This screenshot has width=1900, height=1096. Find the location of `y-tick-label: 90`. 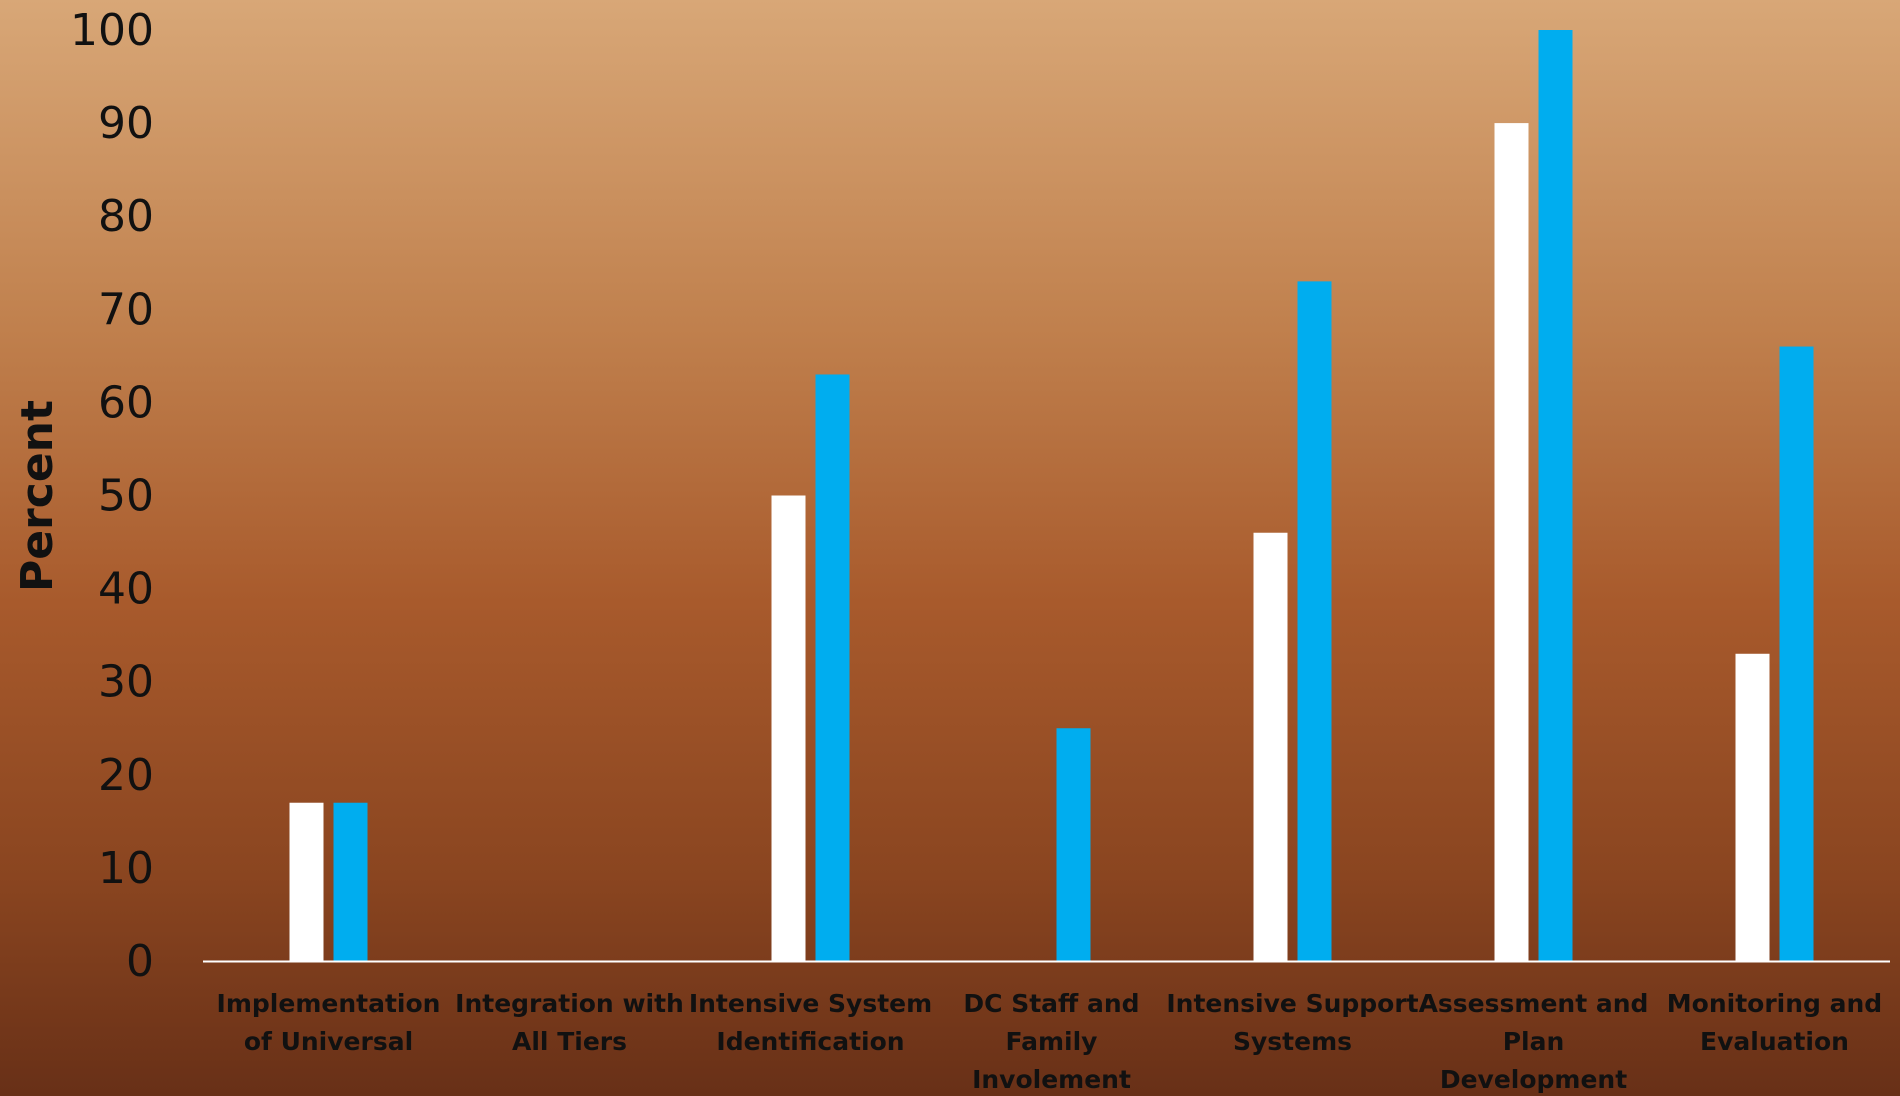

y-tick-label: 90 is located at coordinates (126, 123).